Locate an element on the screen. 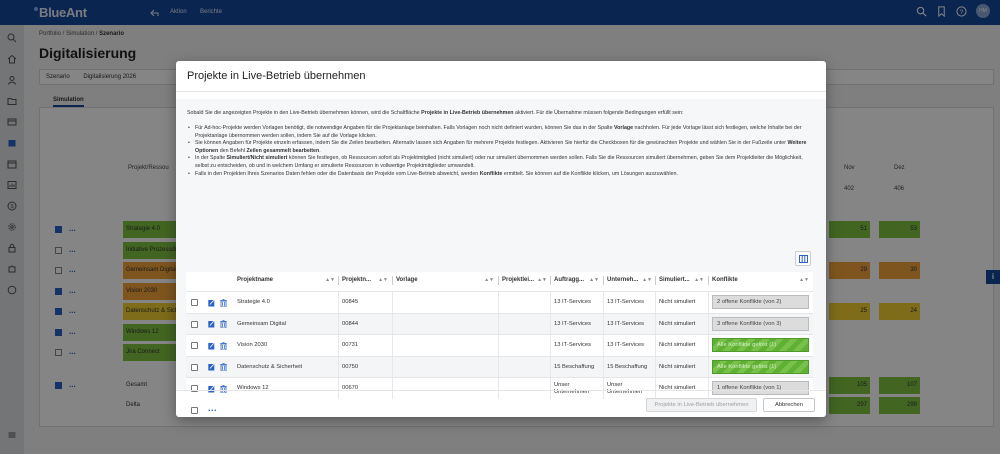 This screenshot has width=1000, height=454. transfer-to-live-button: Projekte in Live-Betrieb übernehmen is located at coordinates (701, 405).